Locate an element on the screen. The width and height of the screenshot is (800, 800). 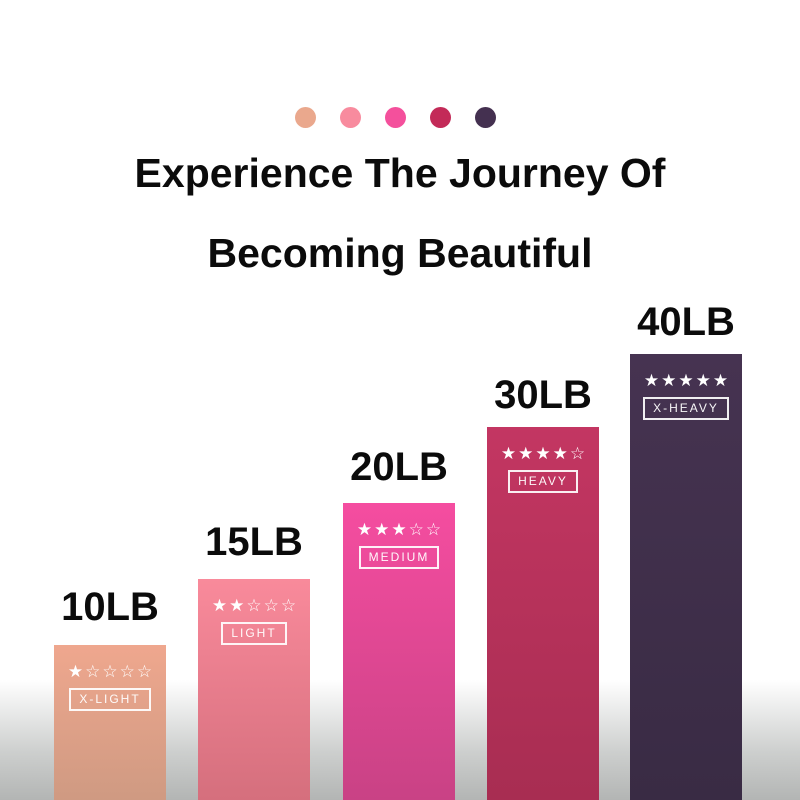
band-bar: ★★★☆☆ MEDIUM is located at coordinates (399, 651).